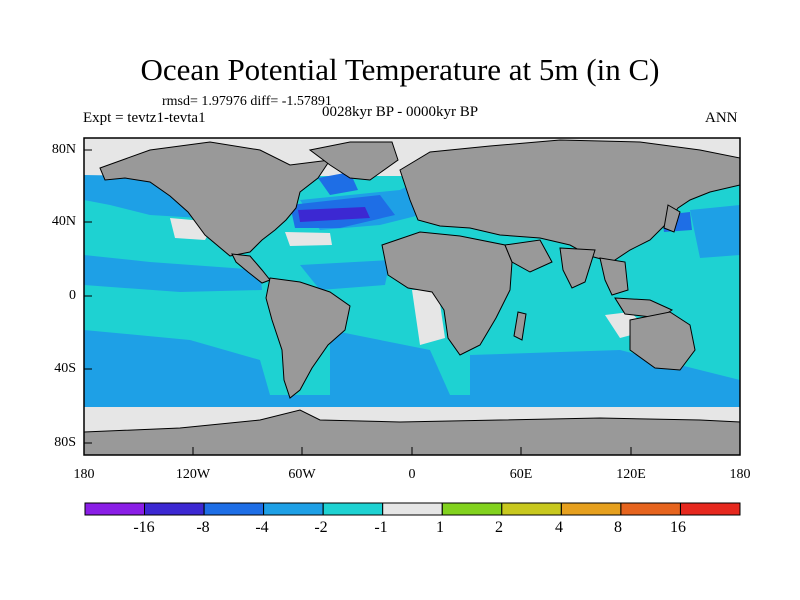  What do you see at coordinates (65, 442) in the screenshot?
I see `lat-label-80s: 80S` at bounding box center [65, 442].